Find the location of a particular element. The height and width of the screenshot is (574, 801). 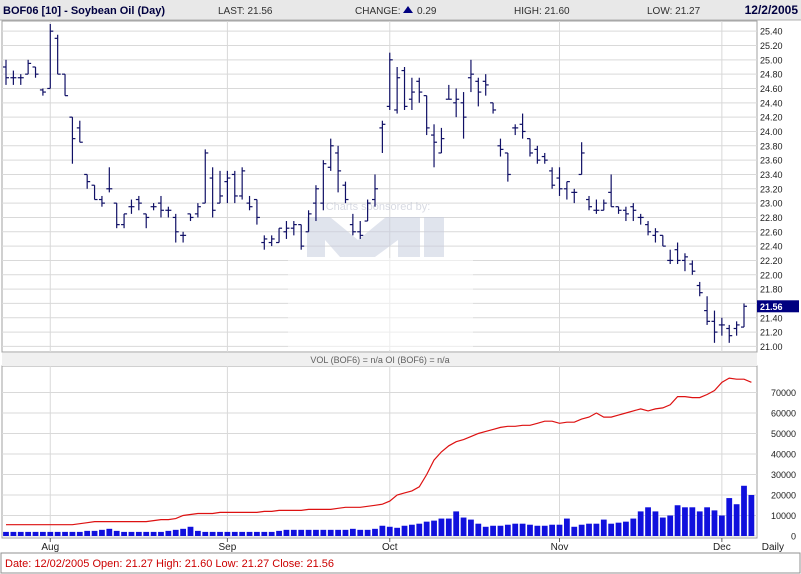

price-tick-label: 23.20 is located at coordinates (771, 189).